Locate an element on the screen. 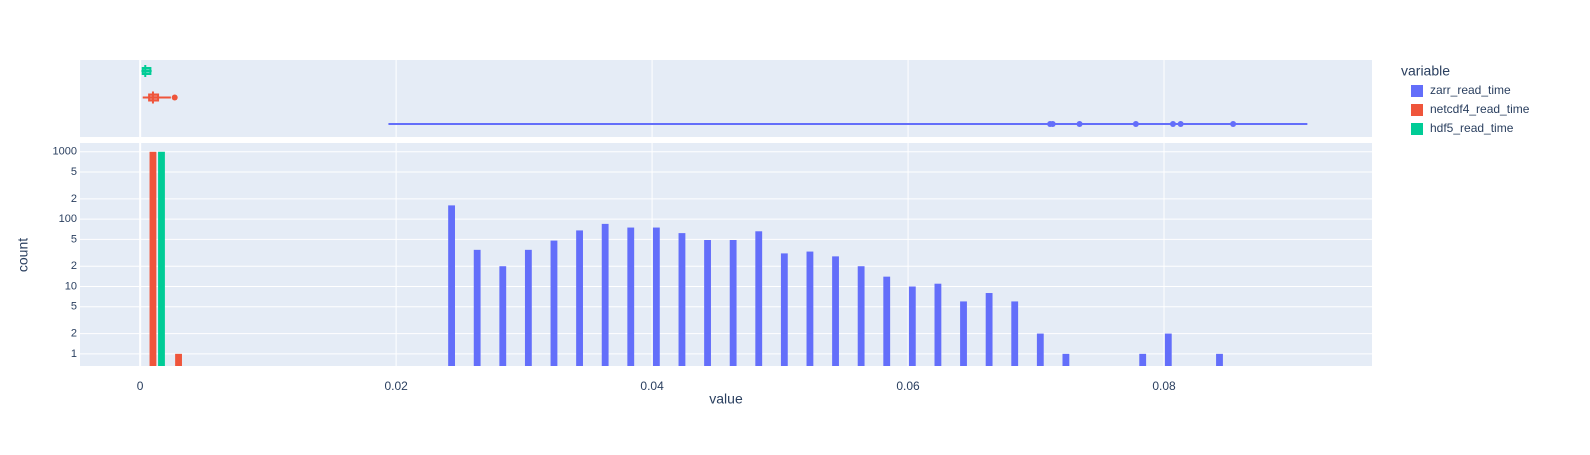 This screenshot has width=1590, height=455. y-tick-label: 1000 is located at coordinates (65, 152).